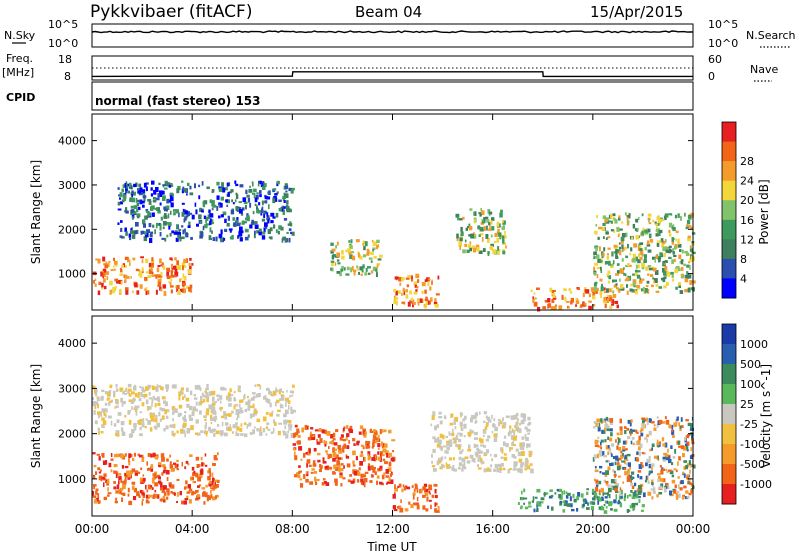  I want to click on y-tick-label: 1000, so click(72, 274).